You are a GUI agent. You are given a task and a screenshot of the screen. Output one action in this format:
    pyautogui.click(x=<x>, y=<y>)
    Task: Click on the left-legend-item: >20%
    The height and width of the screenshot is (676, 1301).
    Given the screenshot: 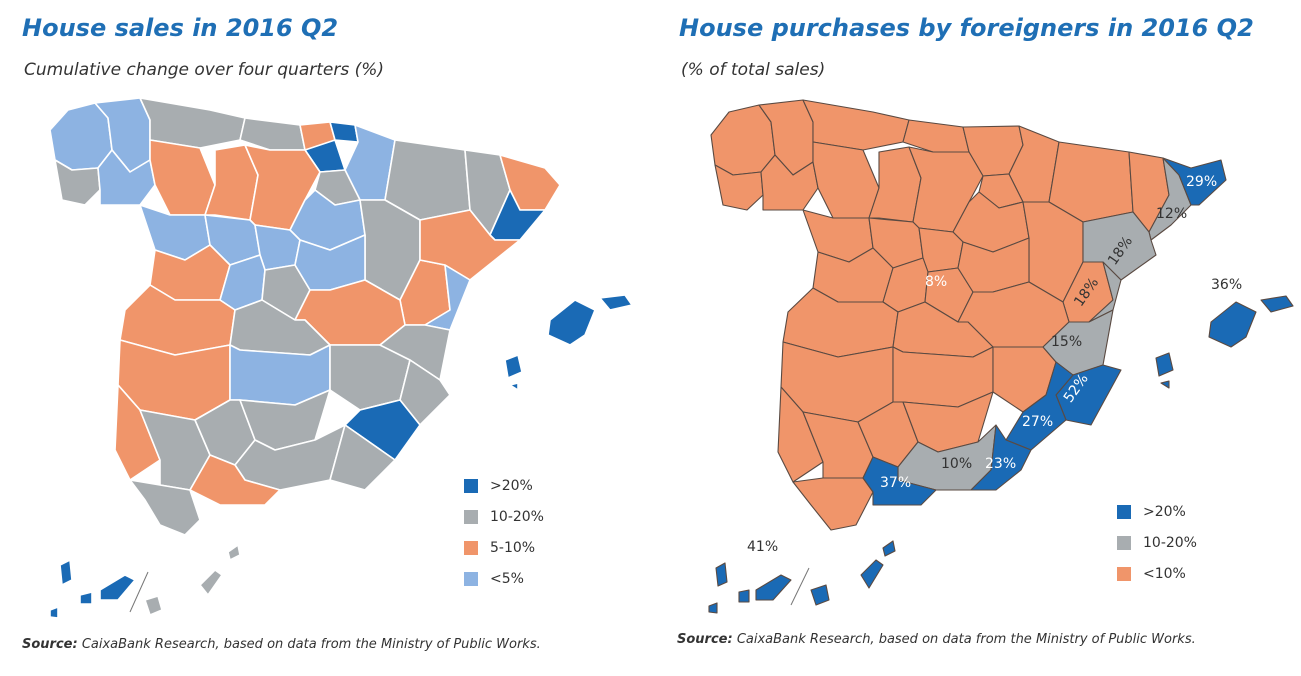 What is the action you would take?
    pyautogui.click(x=504, y=485)
    